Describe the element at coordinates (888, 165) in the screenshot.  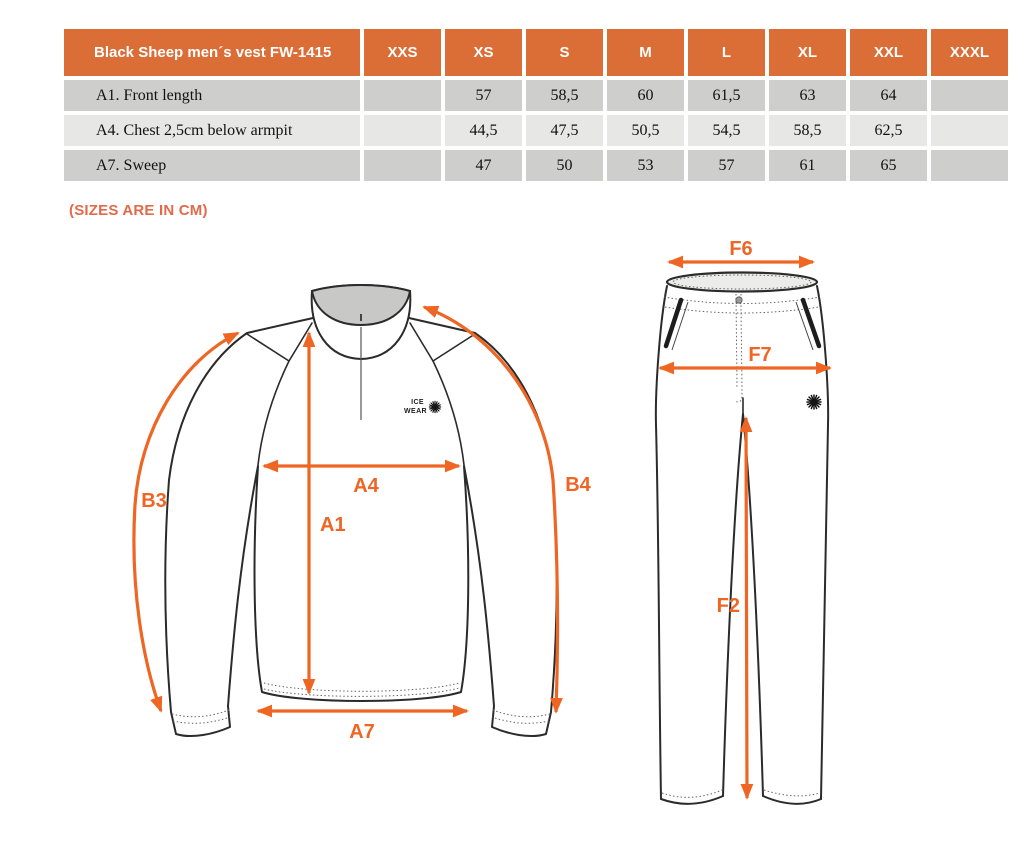
I see `table-cell: 65` at that location.